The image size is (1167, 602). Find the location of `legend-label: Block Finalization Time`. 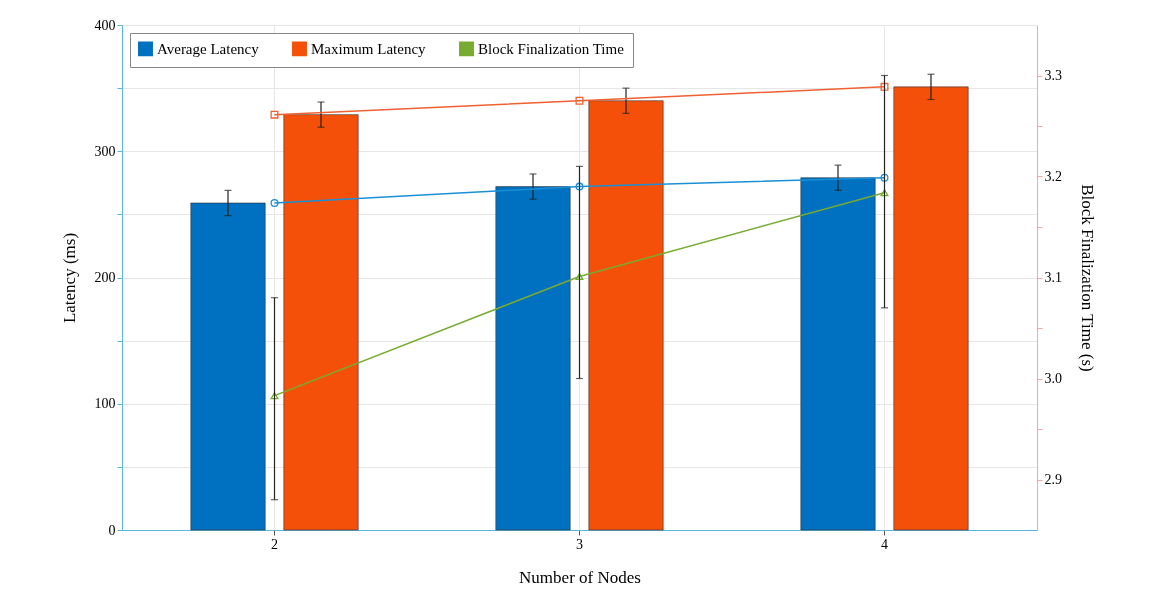

legend-label: Block Finalization Time is located at coordinates (551, 48).